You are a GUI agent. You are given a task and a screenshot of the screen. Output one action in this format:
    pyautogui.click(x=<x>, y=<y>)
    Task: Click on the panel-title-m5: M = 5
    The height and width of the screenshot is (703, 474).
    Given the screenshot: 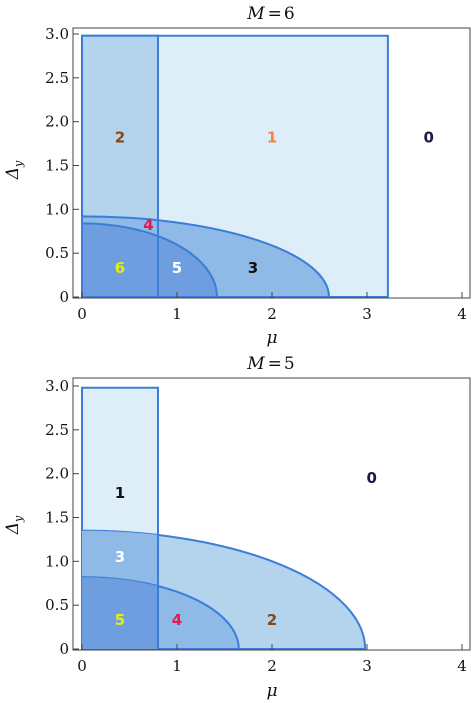 What is the action you would take?
    pyautogui.click(x=270, y=364)
    